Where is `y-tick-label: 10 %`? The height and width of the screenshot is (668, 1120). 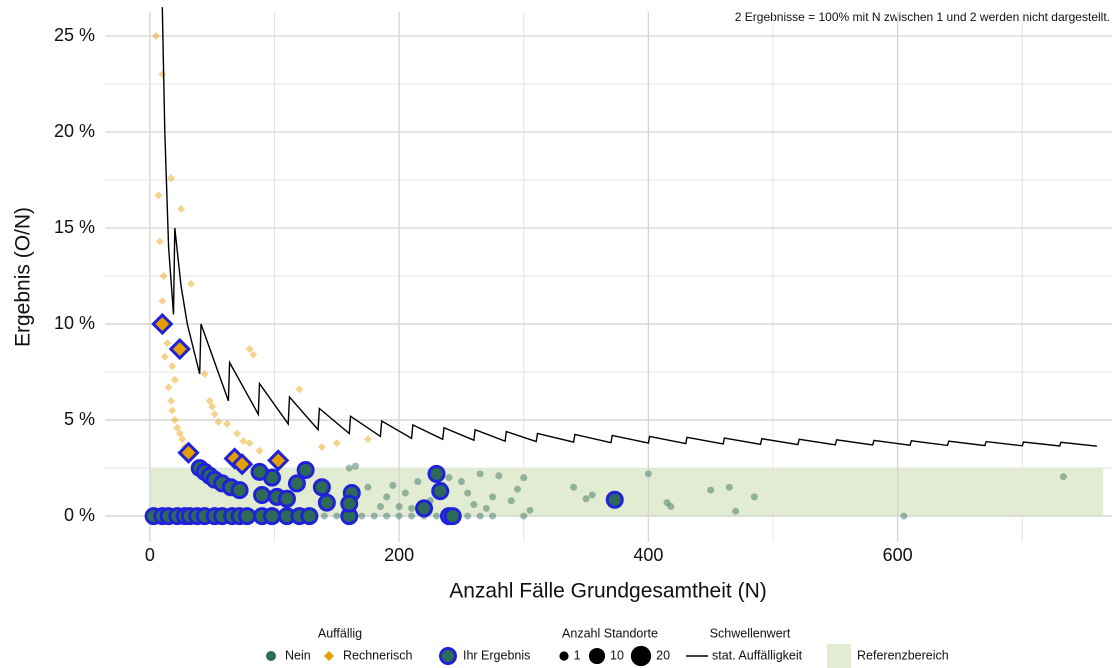
y-tick-label: 10 % is located at coordinates (74, 323).